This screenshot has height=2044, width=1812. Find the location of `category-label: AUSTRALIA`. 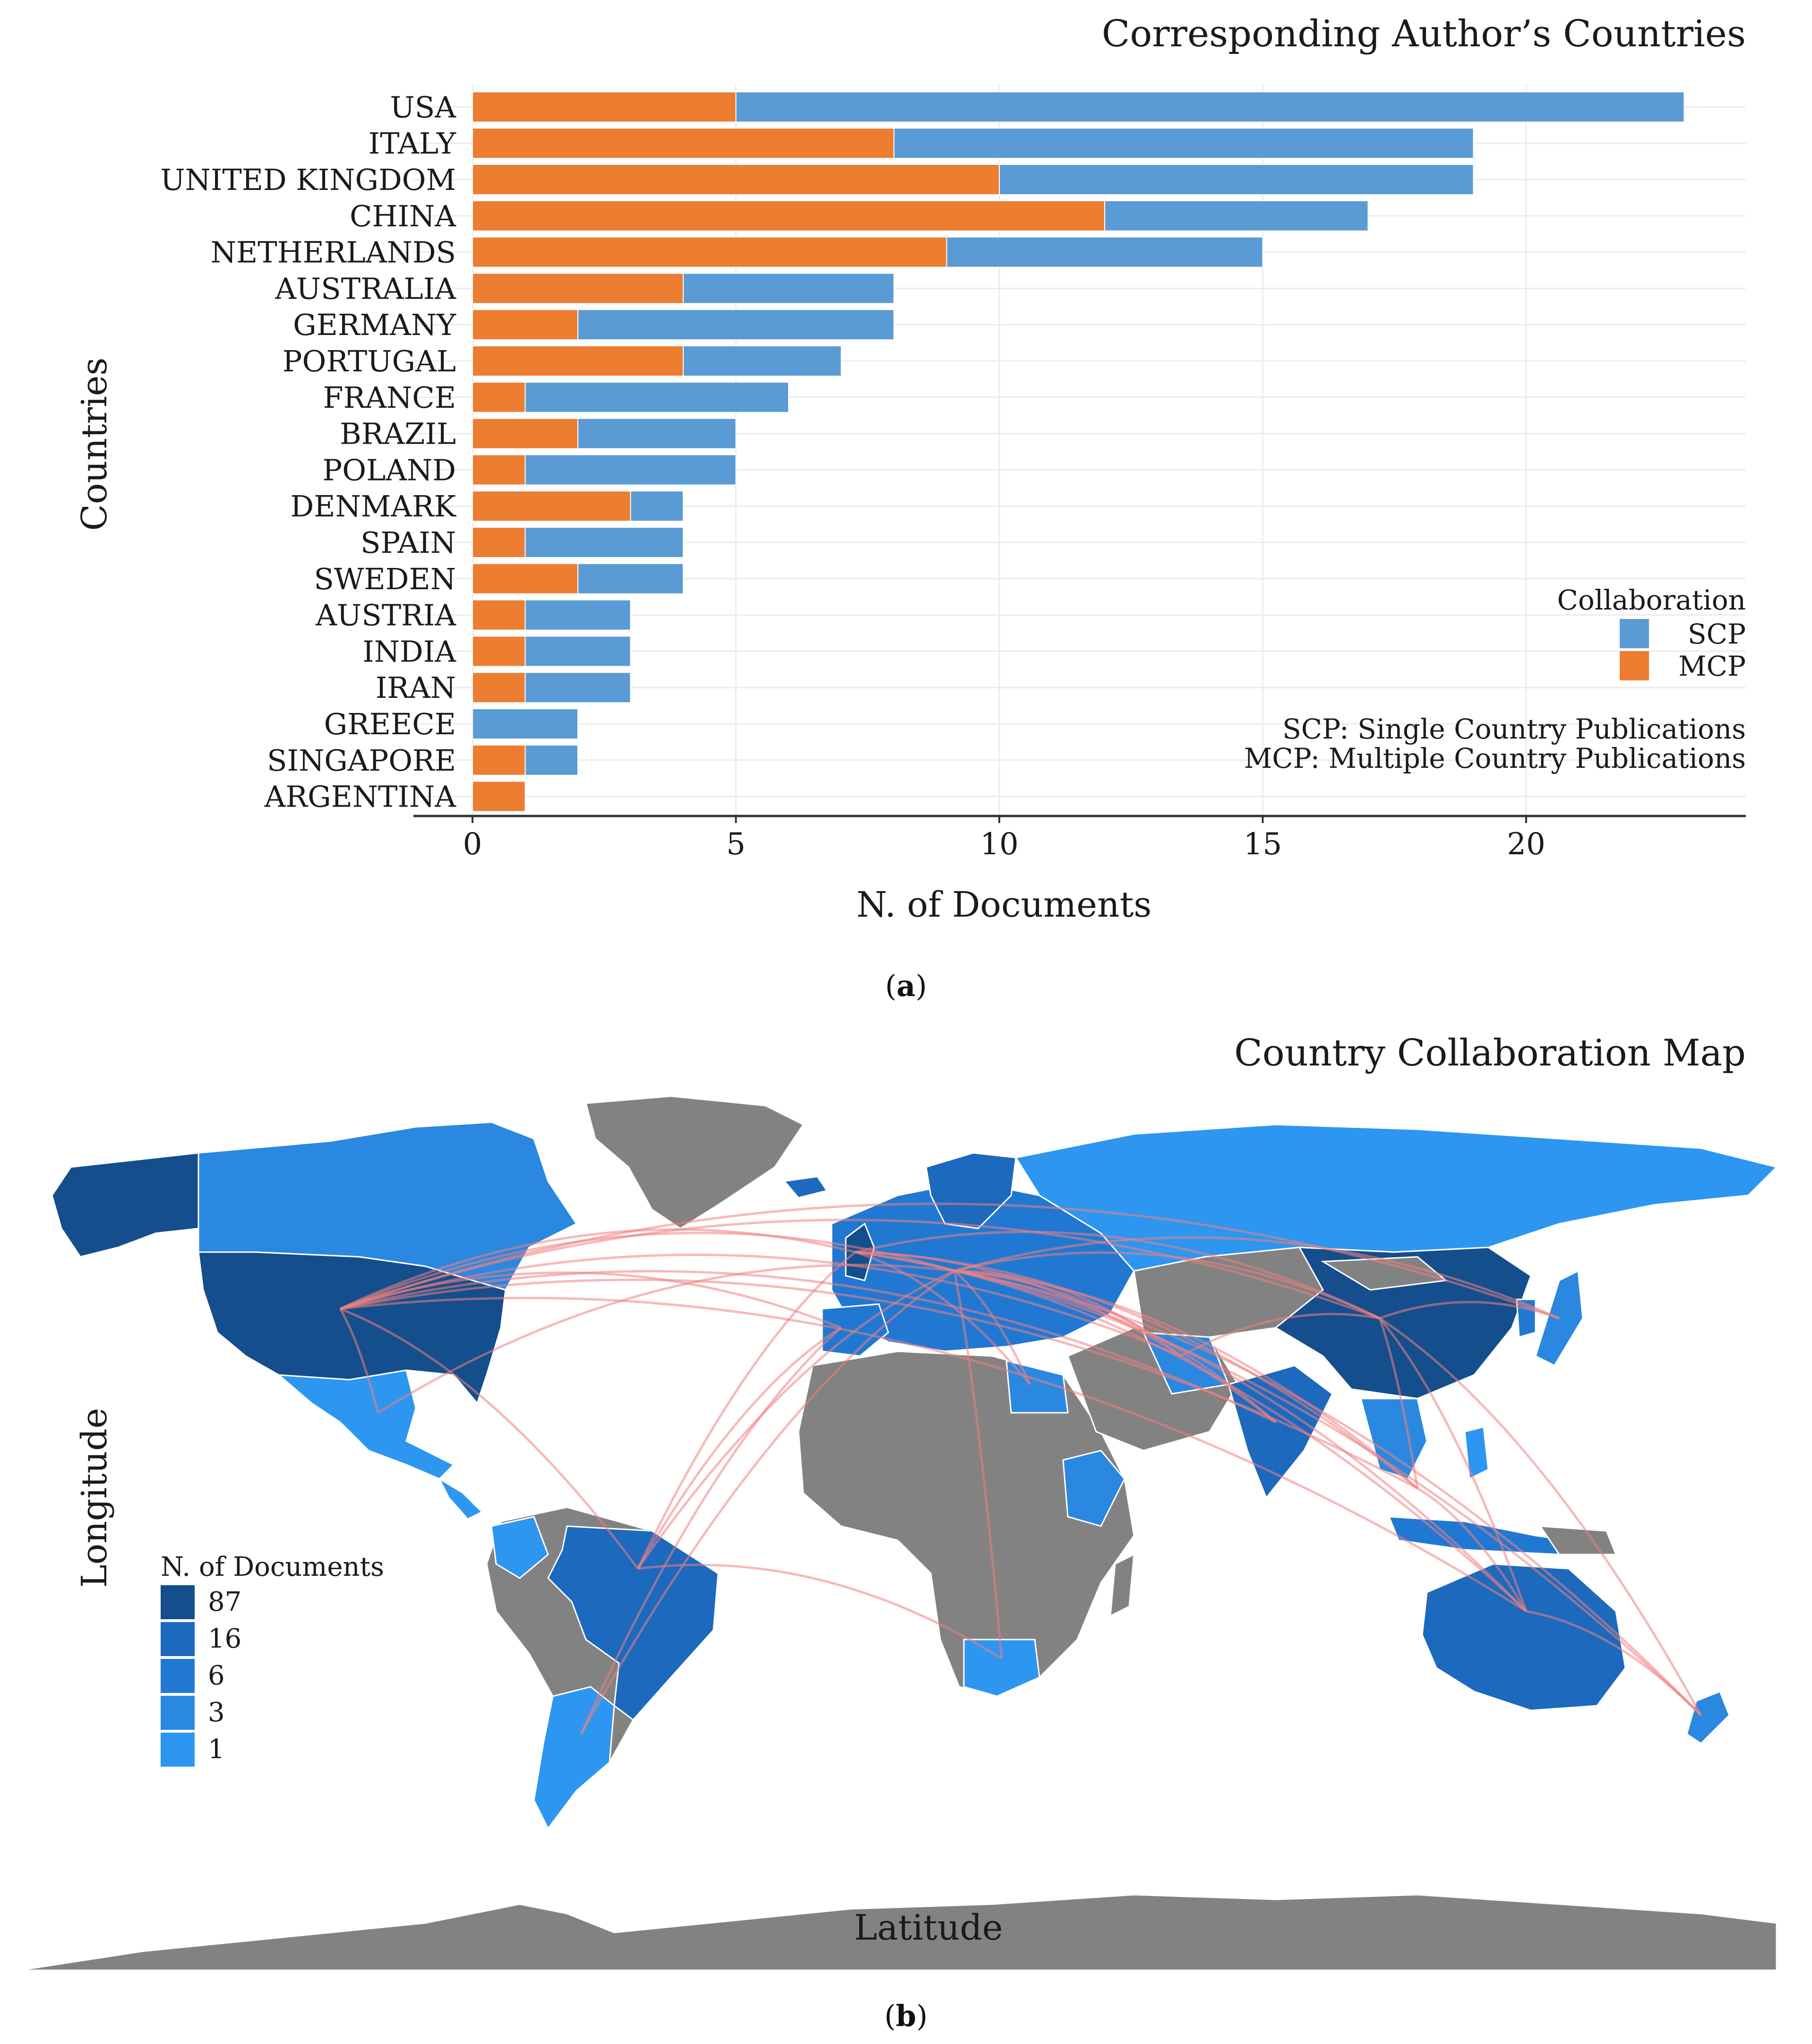

category-label: AUSTRALIA is located at coordinates (365, 288).